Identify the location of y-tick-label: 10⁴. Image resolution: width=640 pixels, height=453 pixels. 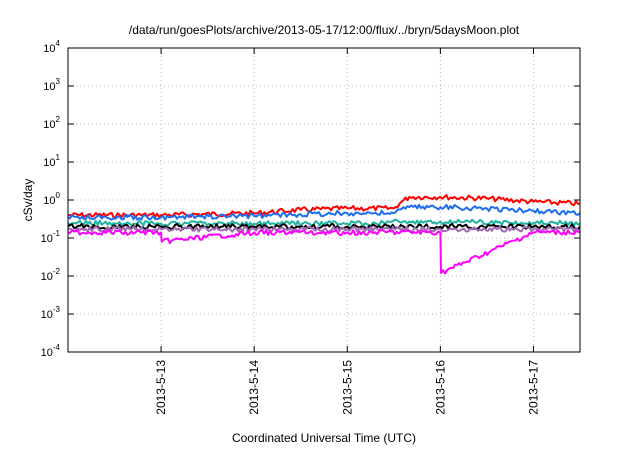
(51, 47).